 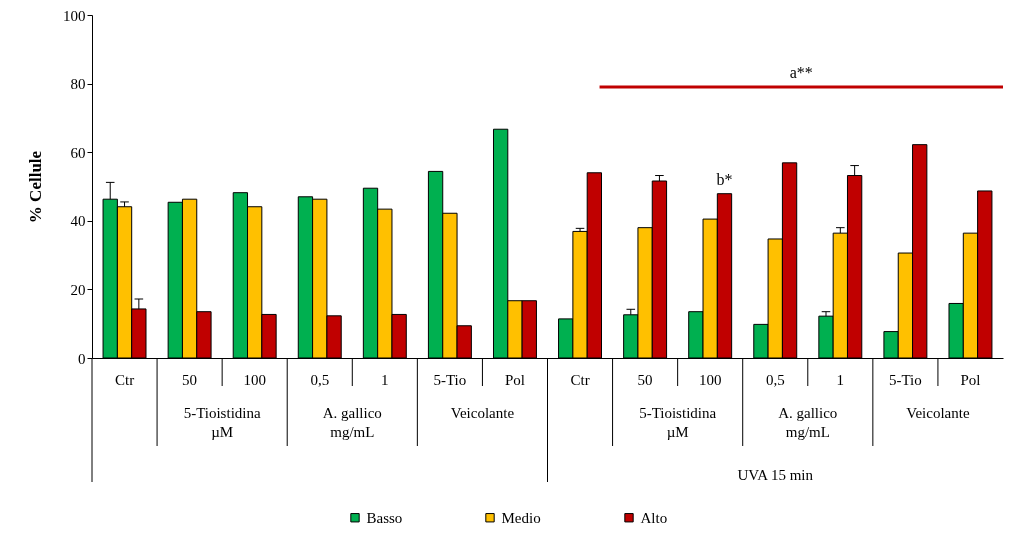 What do you see at coordinates (521, 517) in the screenshot?
I see `legend-label: Medio` at bounding box center [521, 517].